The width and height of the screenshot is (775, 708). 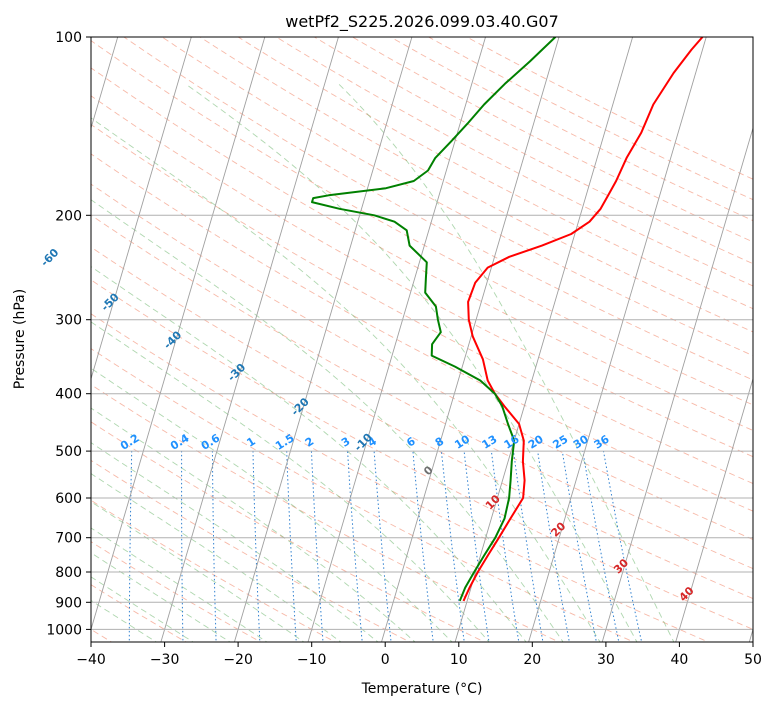 I want to click on mixing-ratio-label: 2, so click(x=309, y=442).